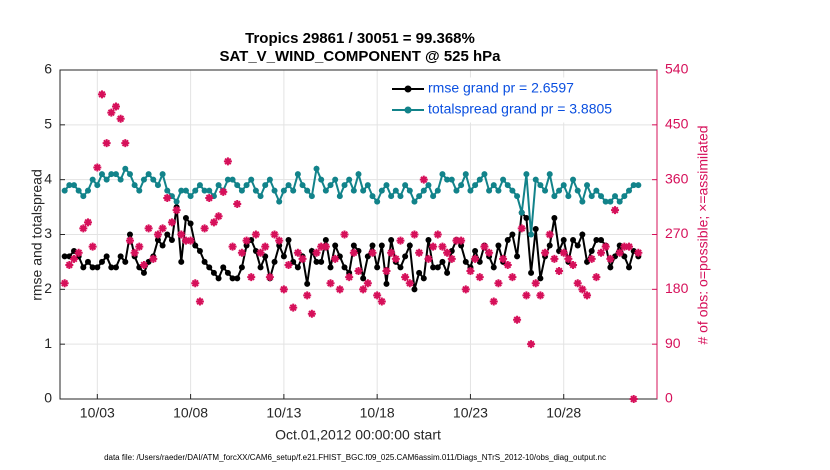 The image size is (830, 470). I want to click on legend-box, so click(520, 100).